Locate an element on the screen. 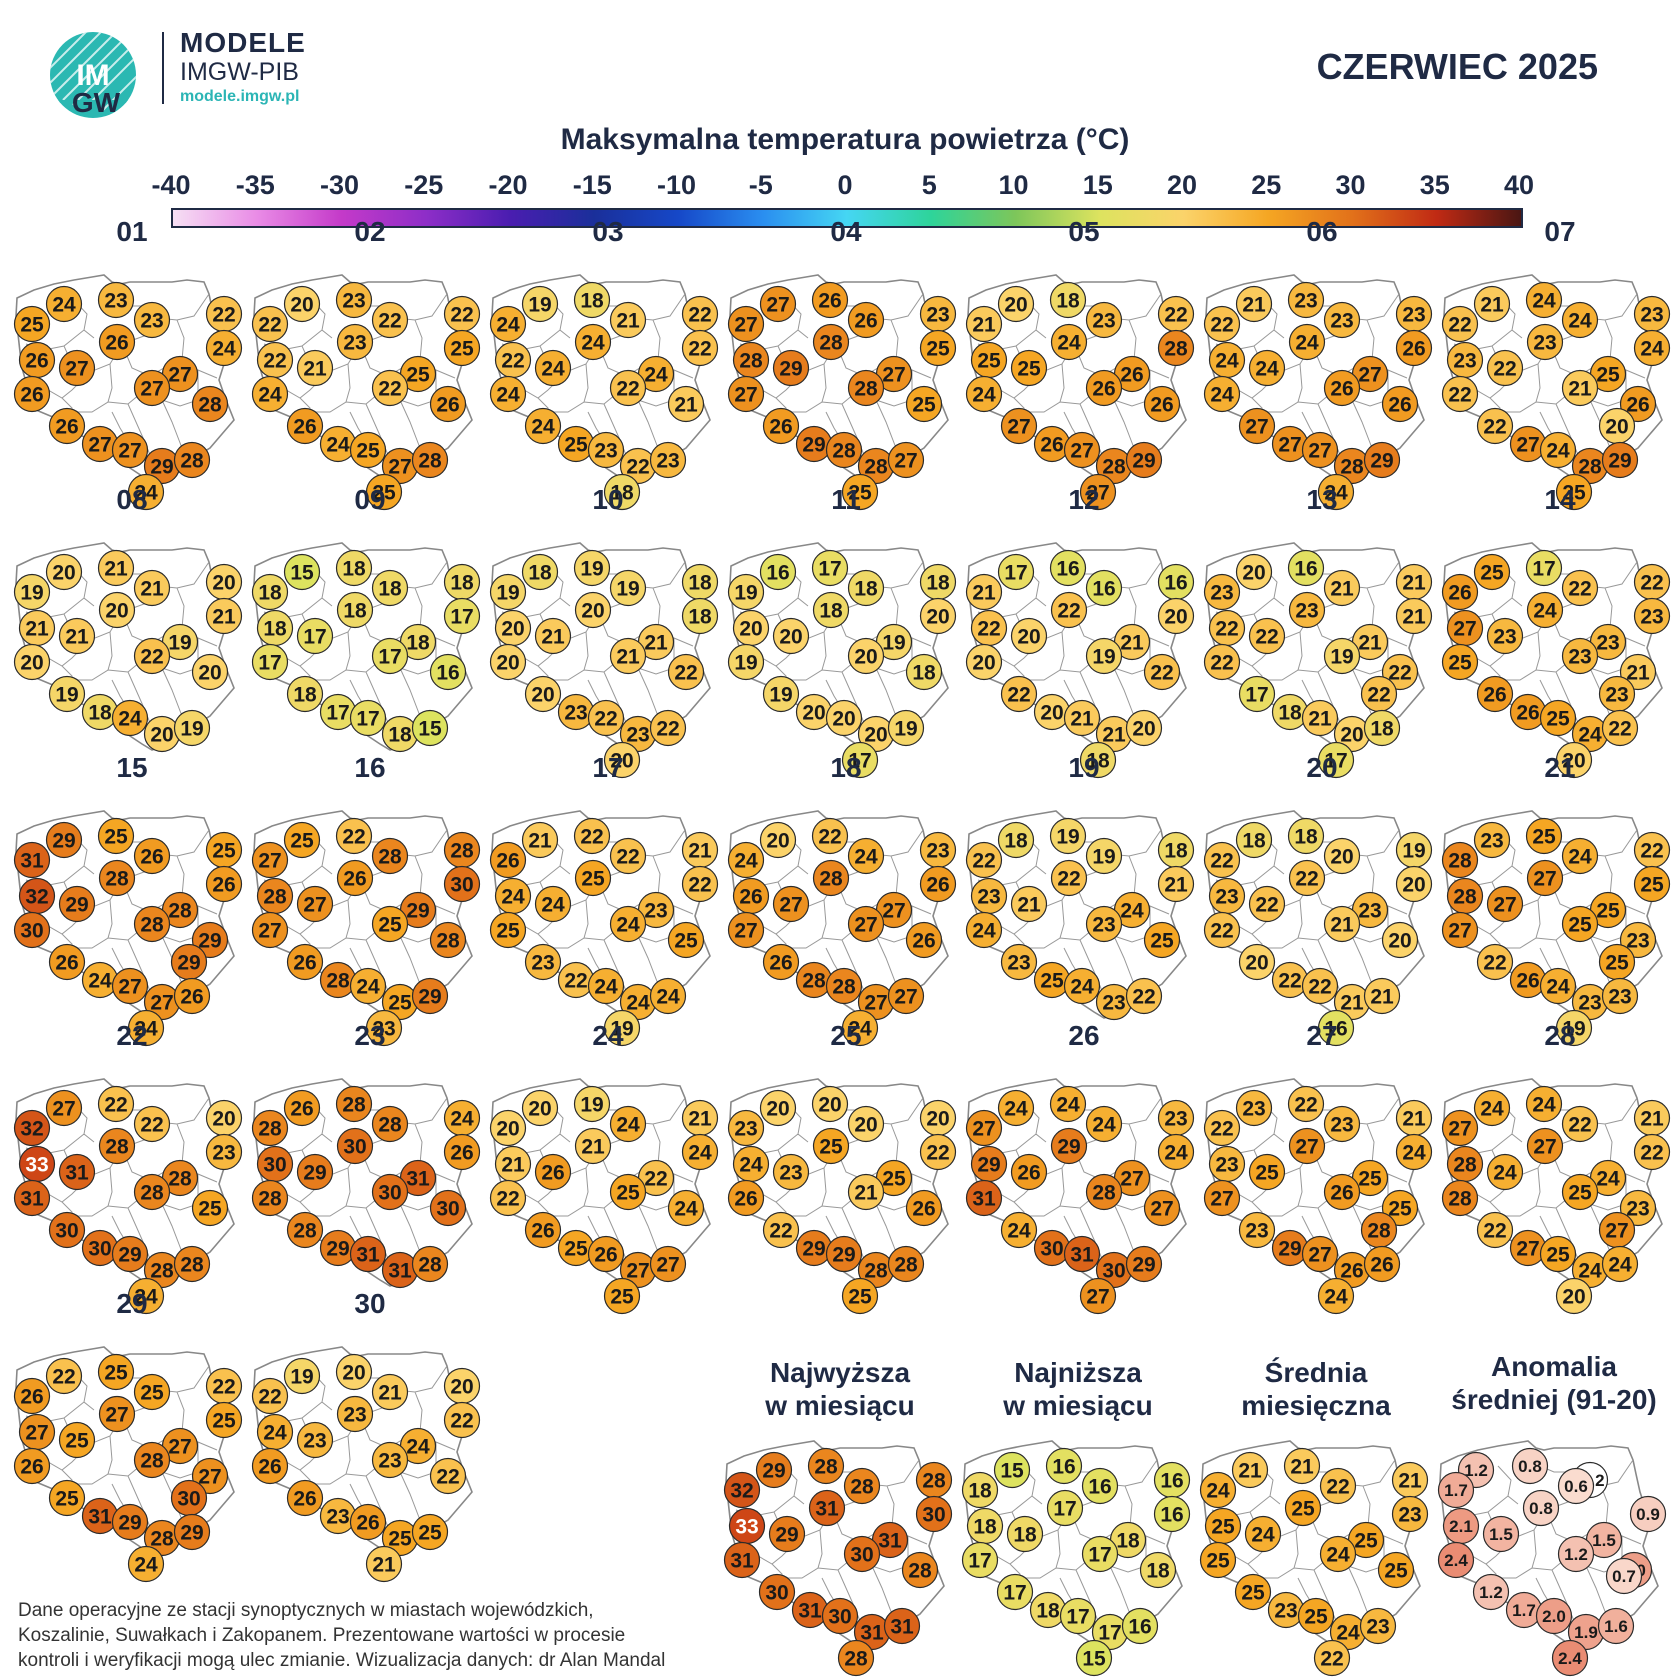 The width and height of the screenshot is (1680, 1680). station-value: 2.4 is located at coordinates (1570, 1658).